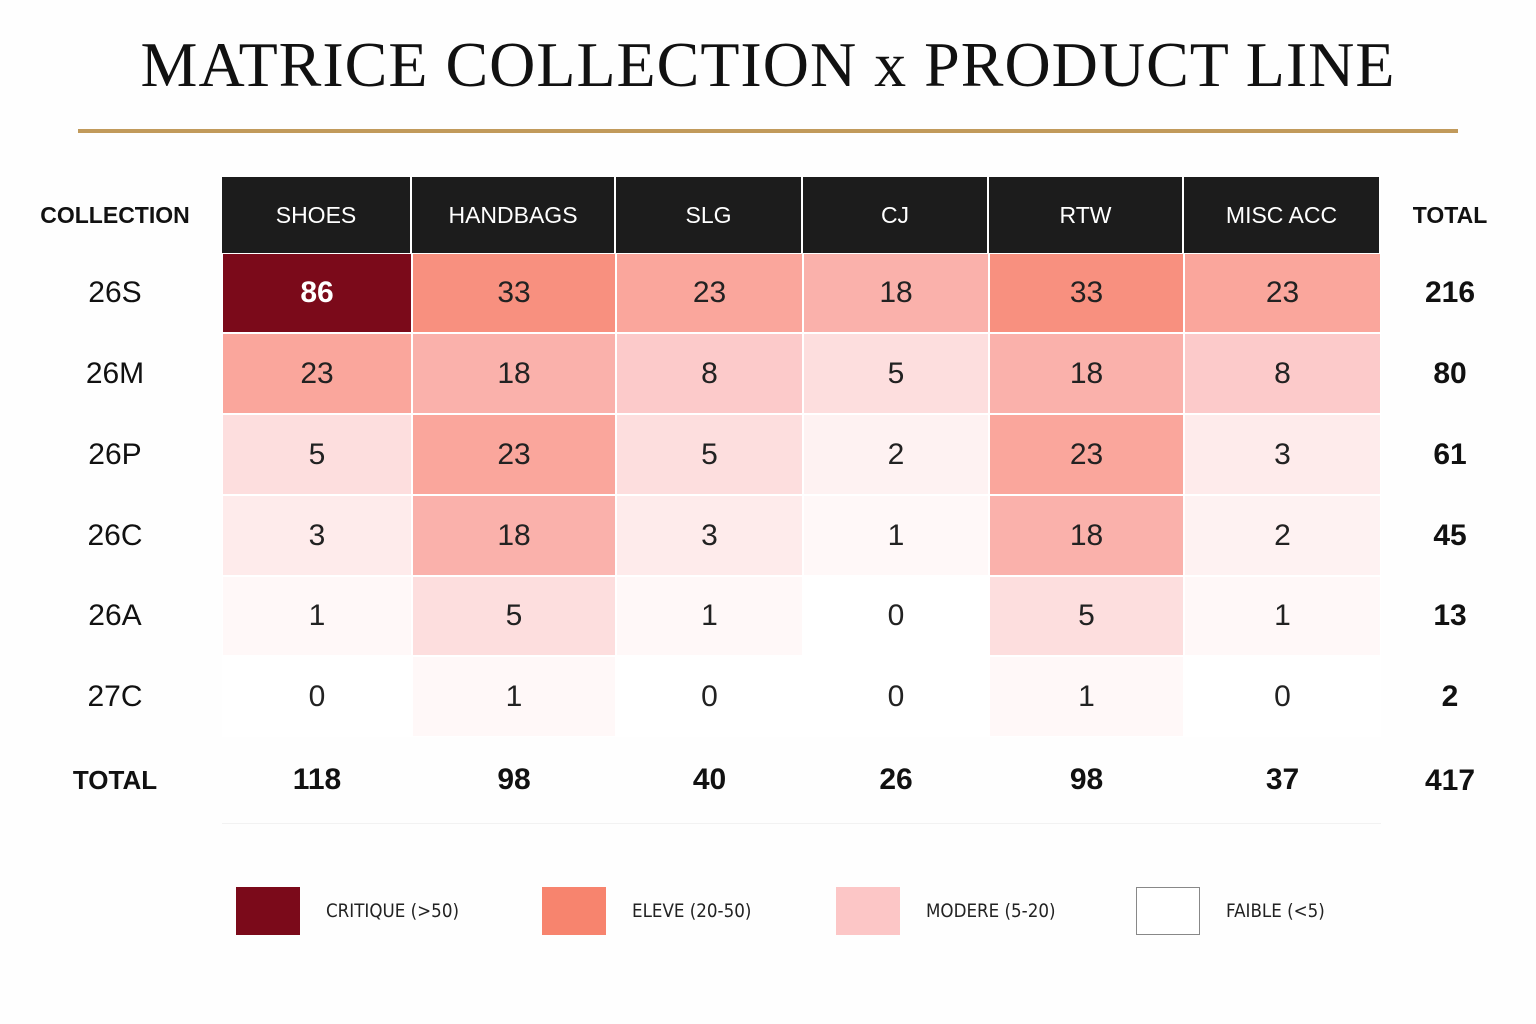 This screenshot has width=1536, height=1024. What do you see at coordinates (115, 373) in the screenshot?
I see `row-label: 26M` at bounding box center [115, 373].